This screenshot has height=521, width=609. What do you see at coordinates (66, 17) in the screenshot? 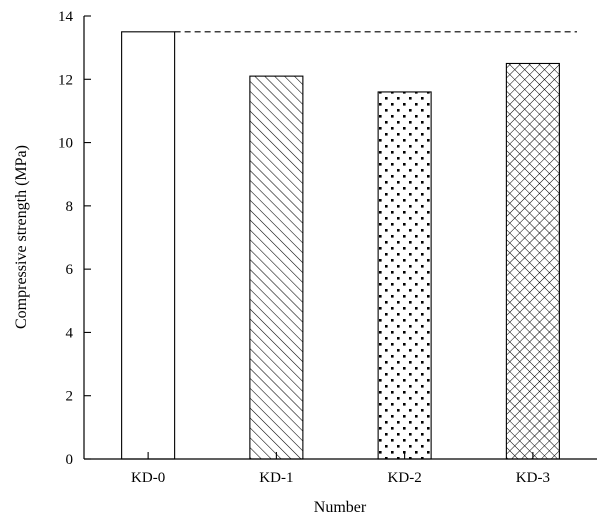
I see `y-tick-label: 14` at bounding box center [66, 17].